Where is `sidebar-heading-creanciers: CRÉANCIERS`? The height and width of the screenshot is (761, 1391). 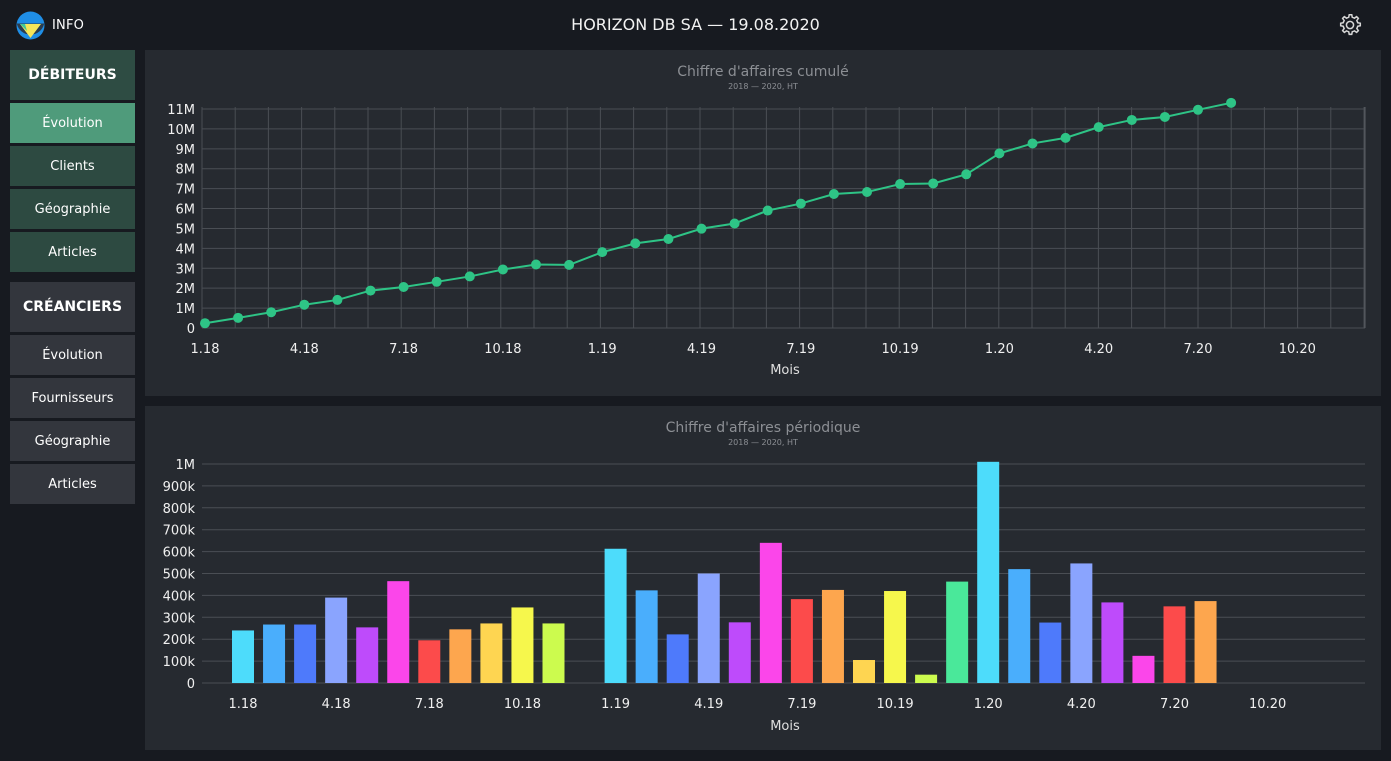 sidebar-heading-creanciers: CRÉANCIERS is located at coordinates (72, 307).